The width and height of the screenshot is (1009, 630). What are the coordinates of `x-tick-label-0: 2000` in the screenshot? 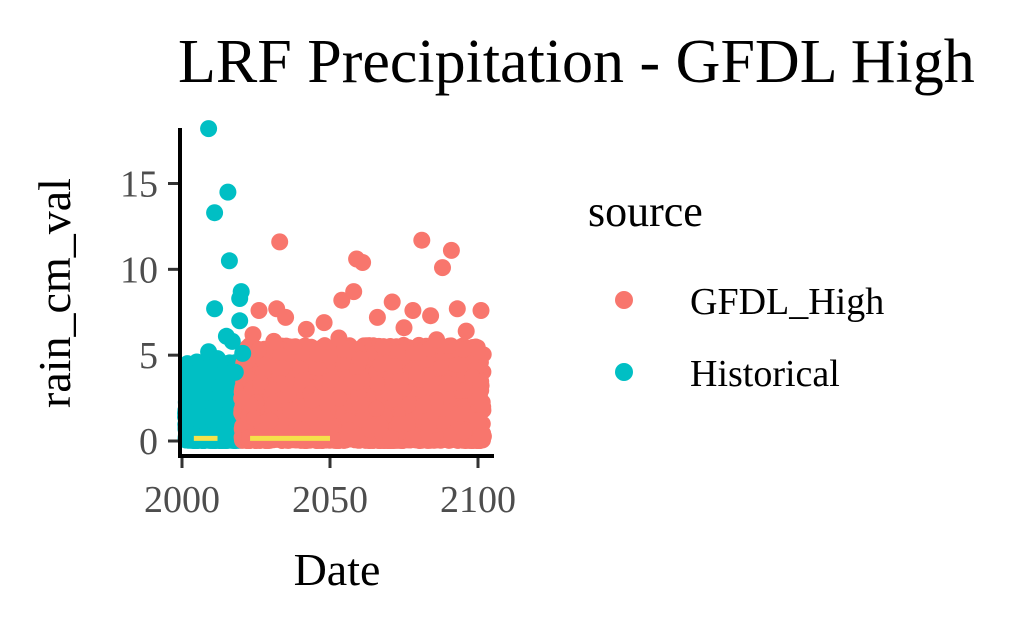 It's located at (182, 500).